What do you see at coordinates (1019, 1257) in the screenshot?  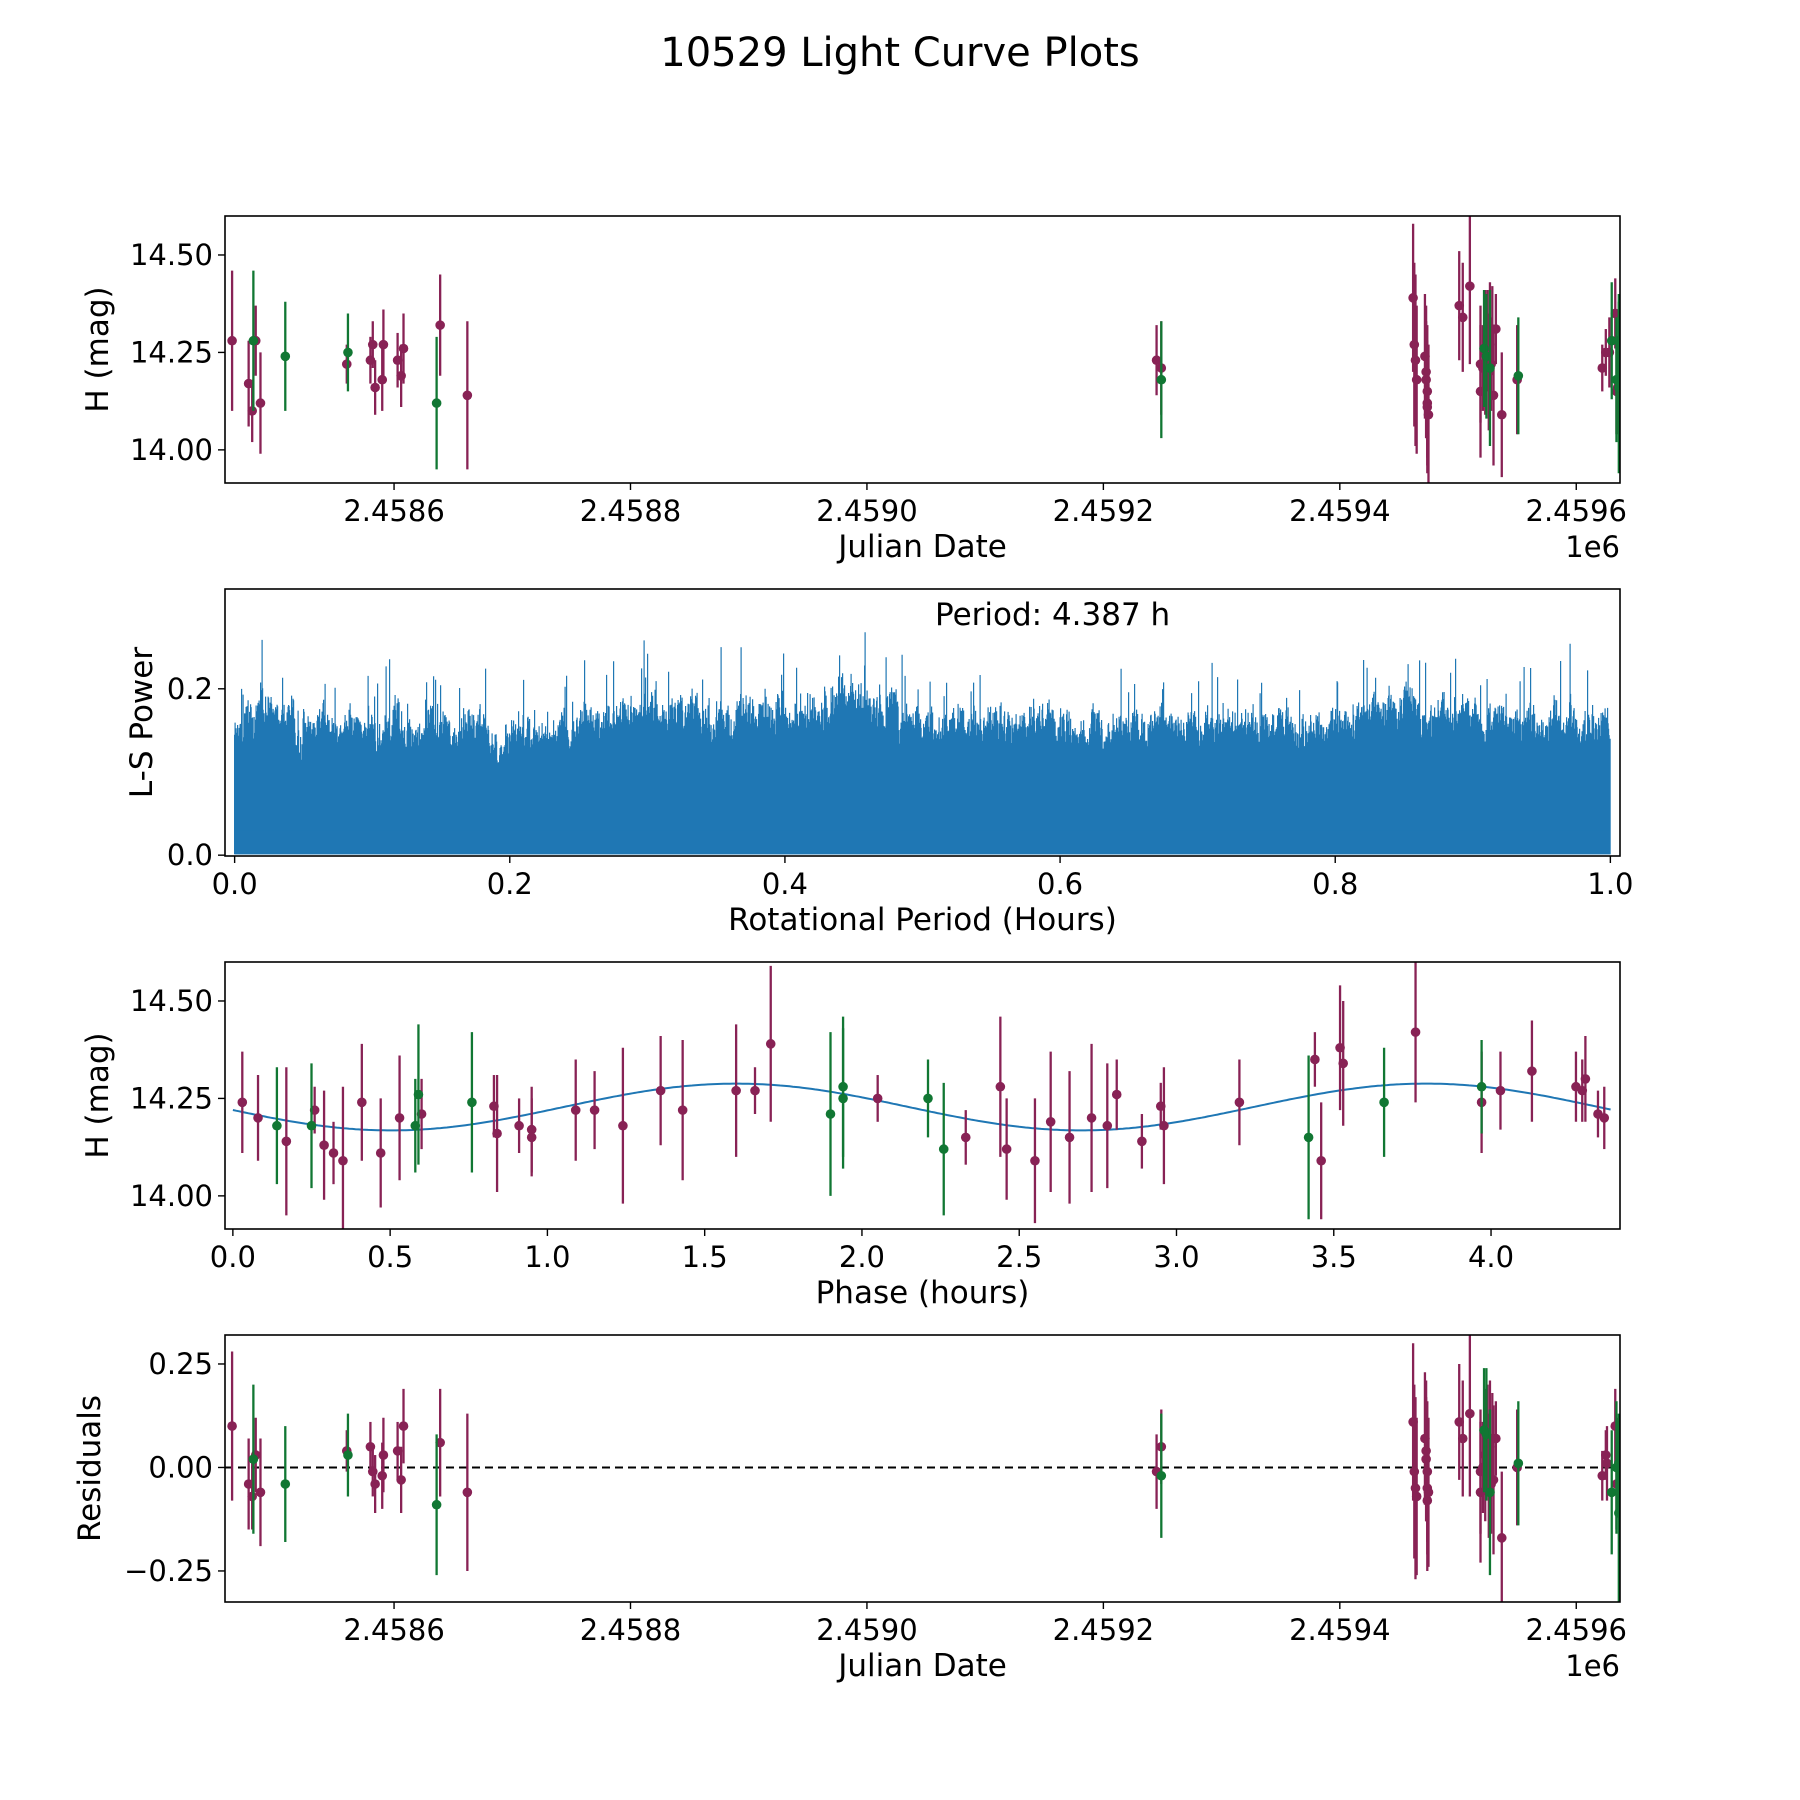 I see `x-tick-label: 2.5` at bounding box center [1019, 1257].